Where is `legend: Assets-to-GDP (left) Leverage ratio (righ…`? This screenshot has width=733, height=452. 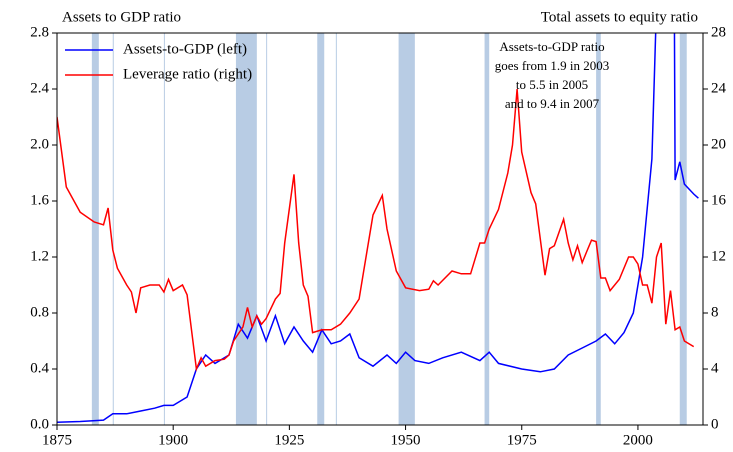
legend: Assets-to-GDP (left) Leverage ratio (righ… is located at coordinates (158, 61).